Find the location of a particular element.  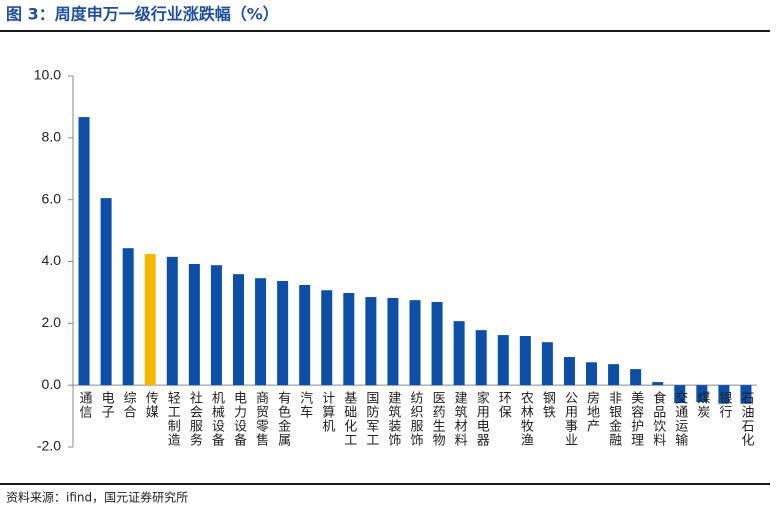

x-tick-label: 电力设备 is located at coordinates (239, 419).